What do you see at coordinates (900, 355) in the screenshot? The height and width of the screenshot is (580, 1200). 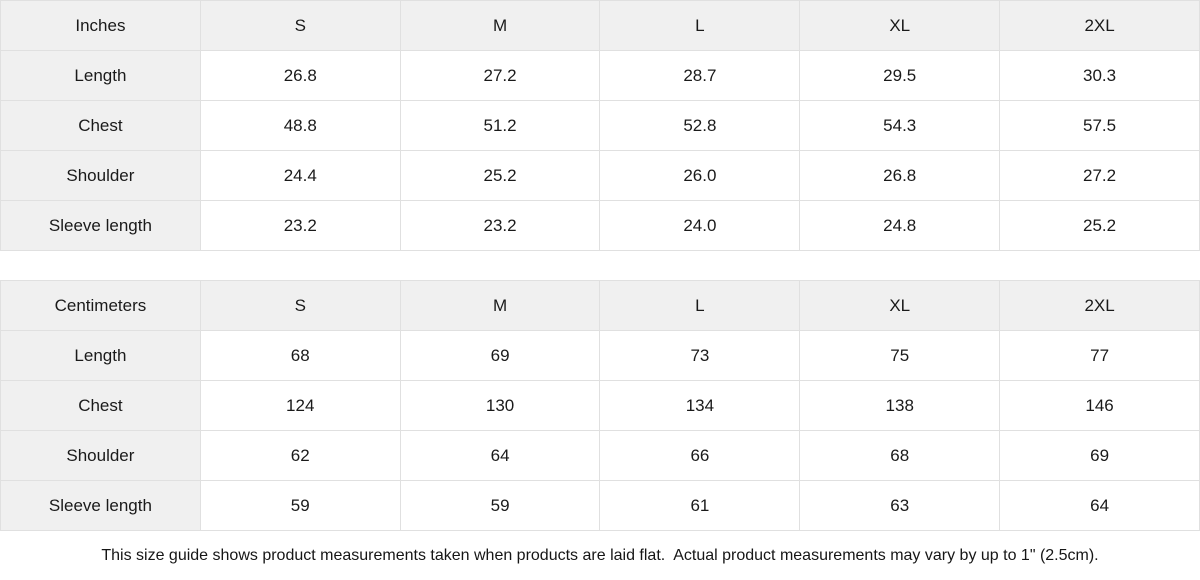 I see `measurement-cell: 75` at bounding box center [900, 355].